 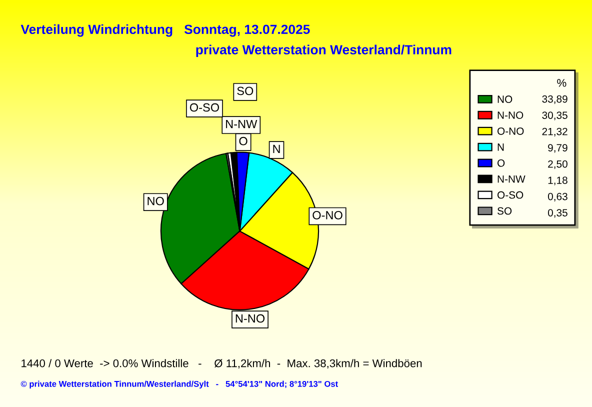 I want to click on legend-label: N, so click(x=276, y=149).